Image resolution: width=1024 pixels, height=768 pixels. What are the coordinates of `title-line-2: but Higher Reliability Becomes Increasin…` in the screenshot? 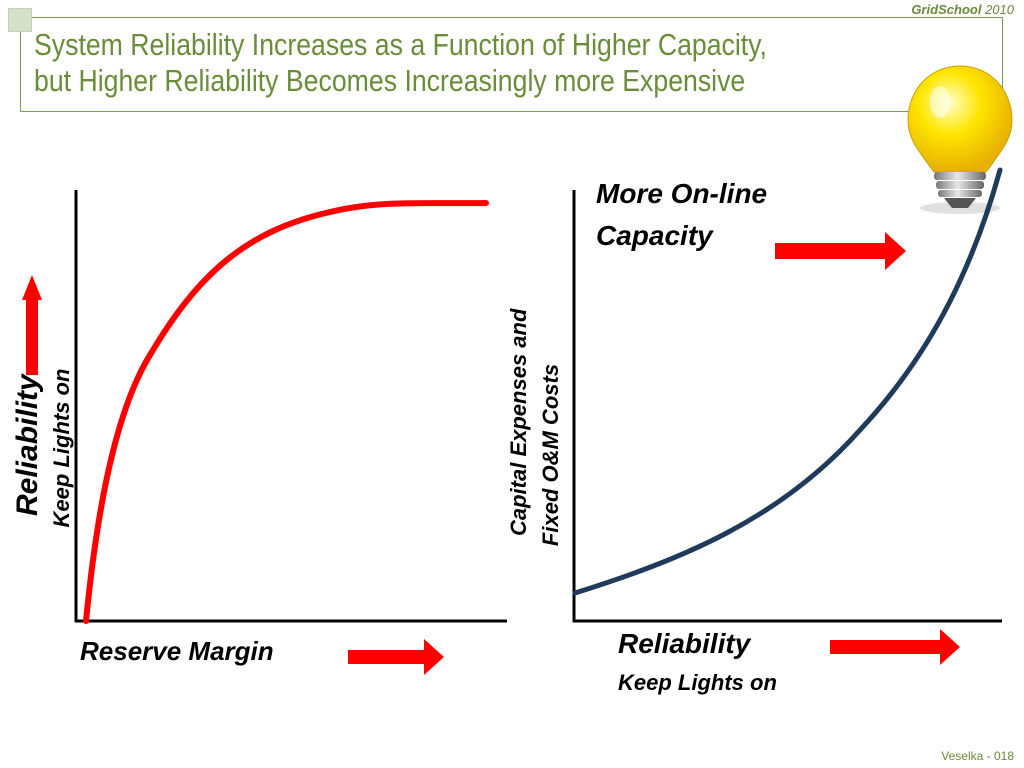 It's located at (390, 80).